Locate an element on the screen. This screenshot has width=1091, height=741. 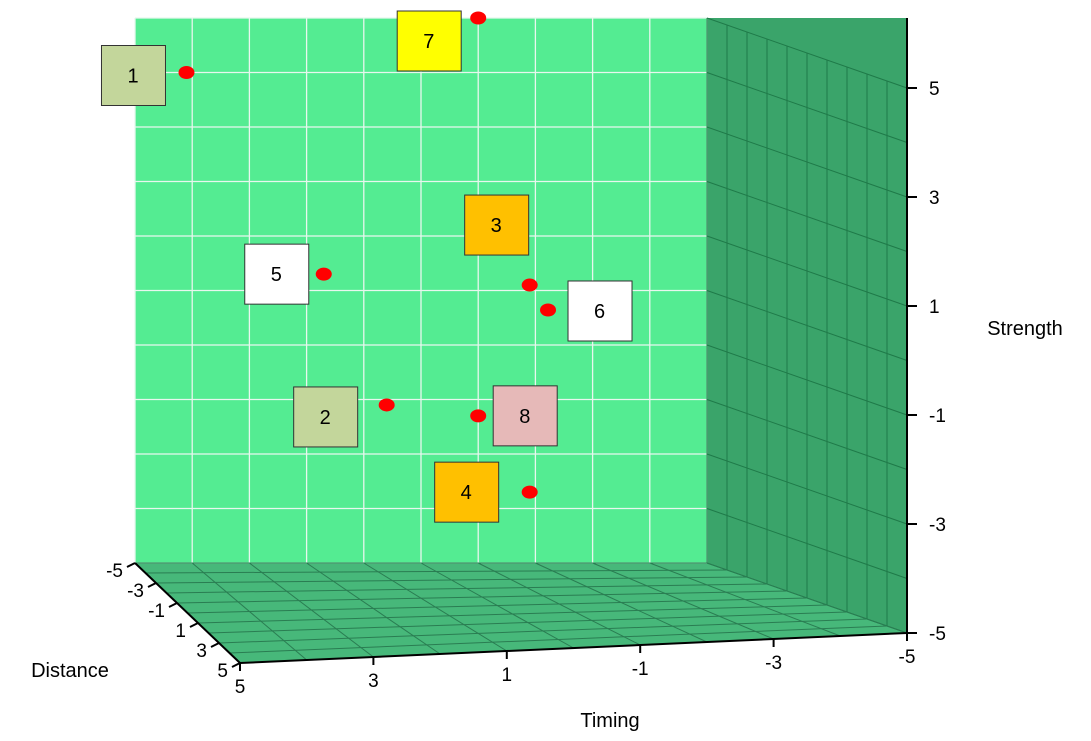
point-label-7: 7 is located at coordinates (428, 42).